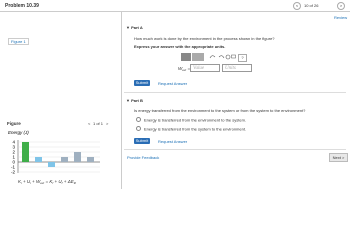 This screenshot has width=350, height=240. I want to click on y-tick-label: 4, so click(13, 142).